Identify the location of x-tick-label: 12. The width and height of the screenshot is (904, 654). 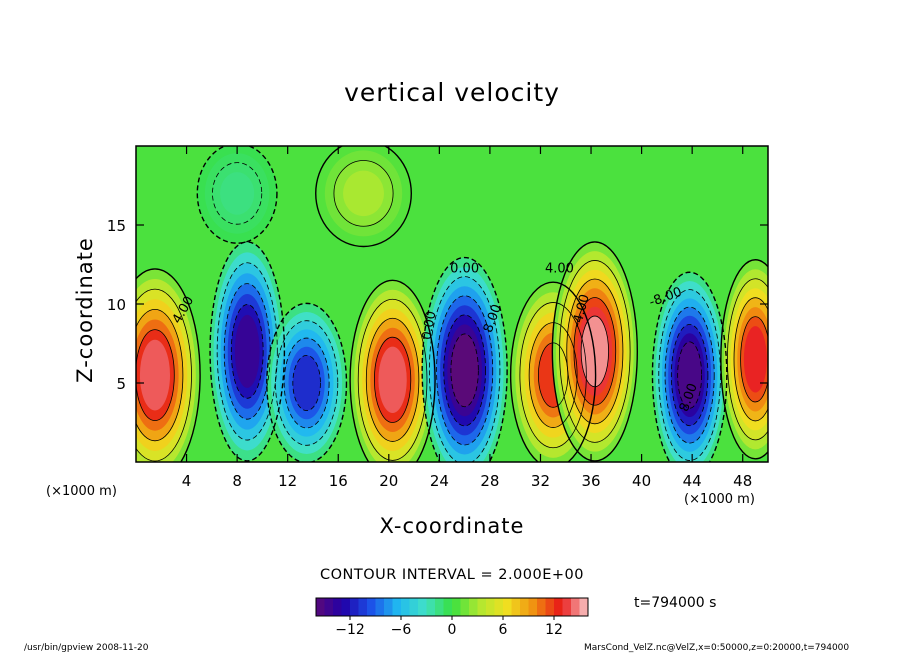
(287, 481).